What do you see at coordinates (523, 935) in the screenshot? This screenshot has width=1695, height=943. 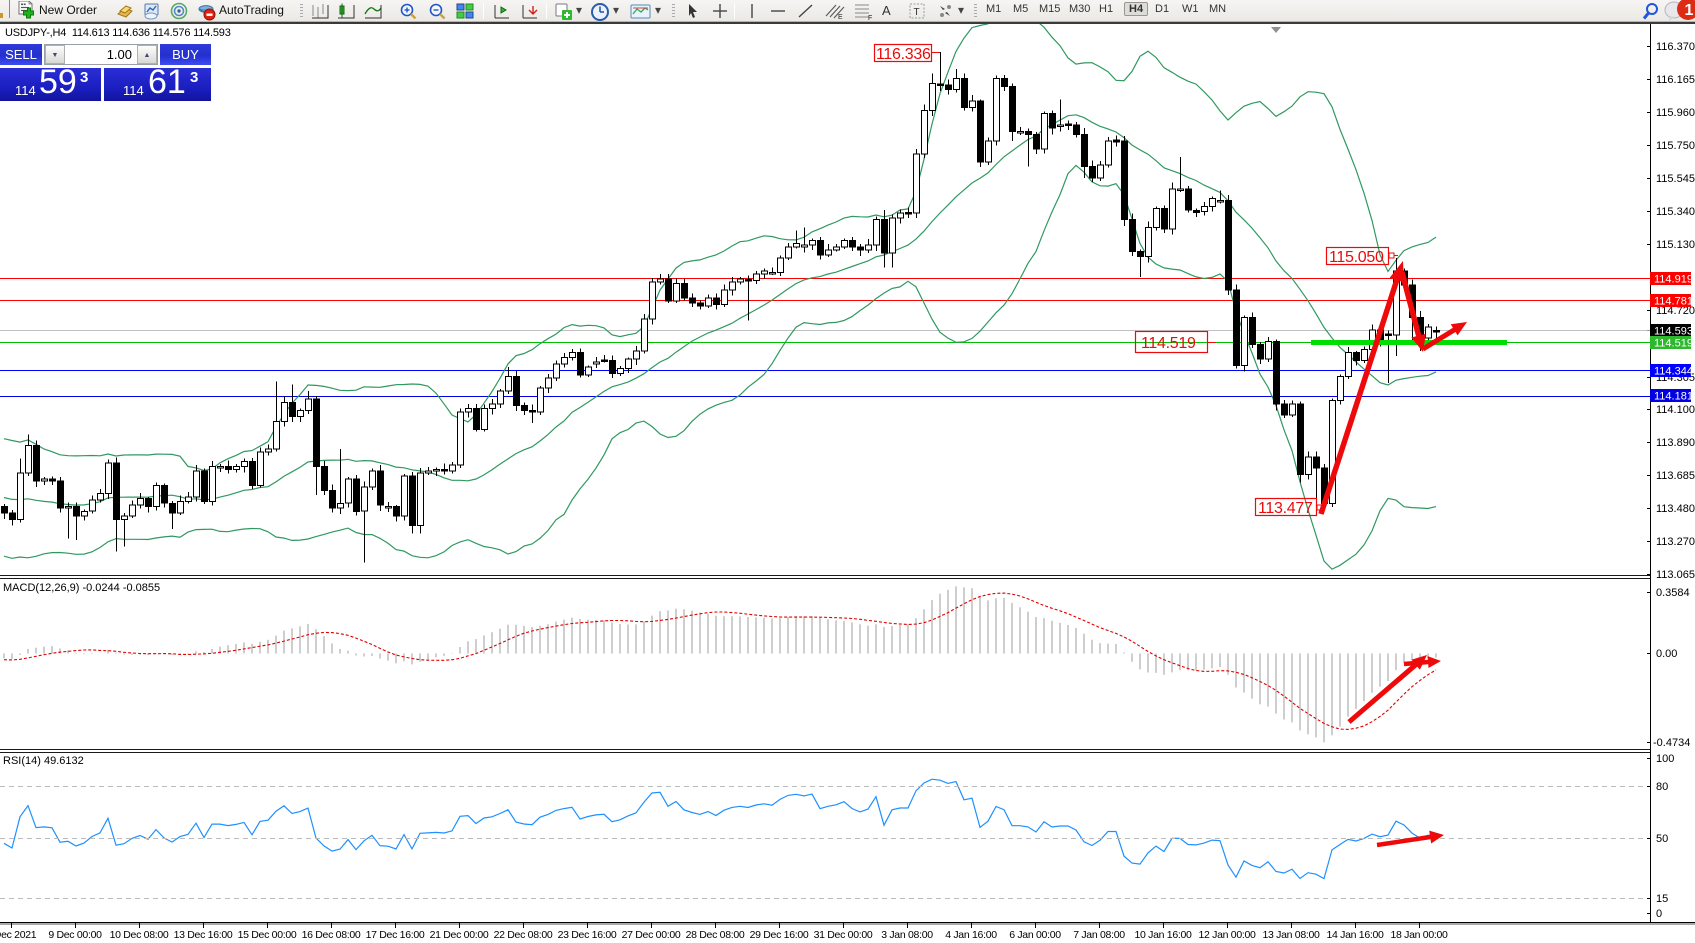 I see `svg-text: 22 Dec 08:00` at bounding box center [523, 935].